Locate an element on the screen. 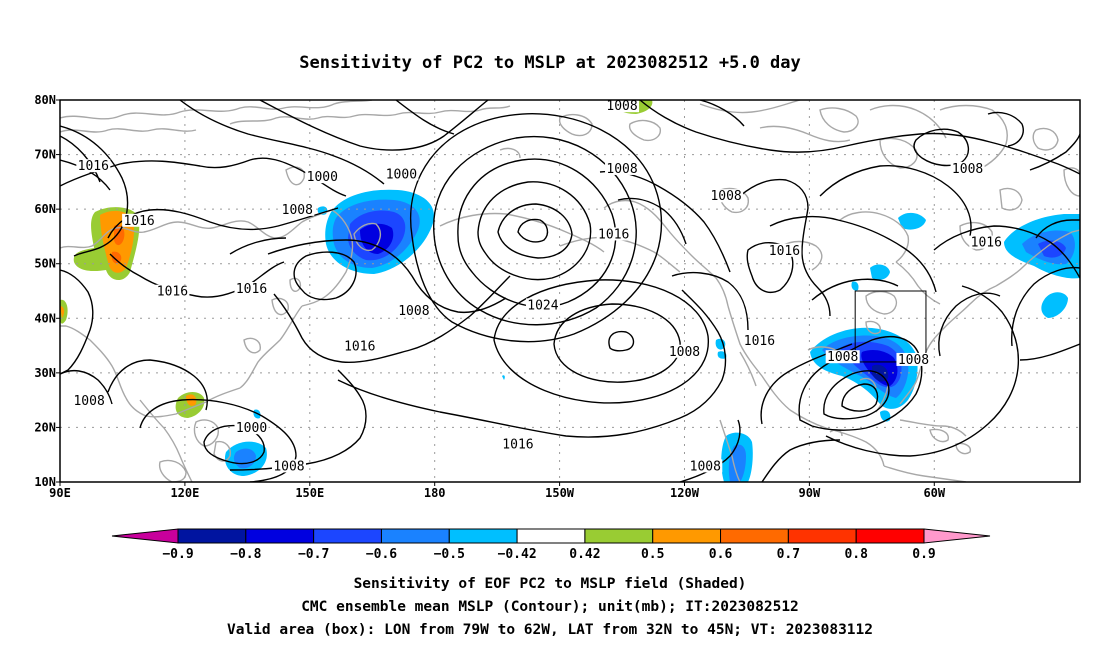 Image resolution: width=1100 pixels, height=650 pixels. colorbar-tick-label: −0.8 is located at coordinates (245, 554).